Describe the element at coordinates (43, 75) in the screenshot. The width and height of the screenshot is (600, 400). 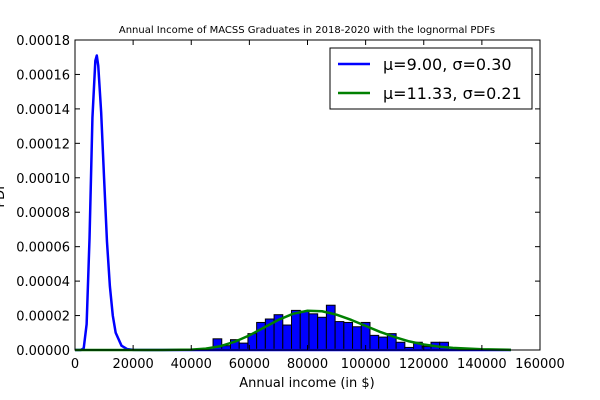
I see `y-tick-label: 0.00016` at that location.